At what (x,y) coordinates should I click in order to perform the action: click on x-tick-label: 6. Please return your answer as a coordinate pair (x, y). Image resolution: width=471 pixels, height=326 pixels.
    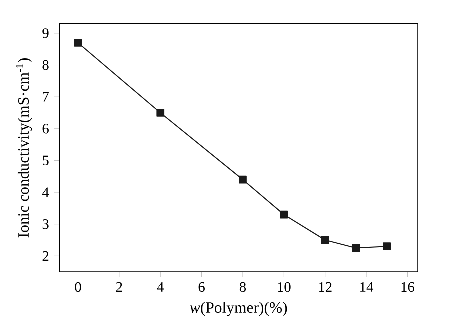
    Looking at the image, I should click on (201, 287).